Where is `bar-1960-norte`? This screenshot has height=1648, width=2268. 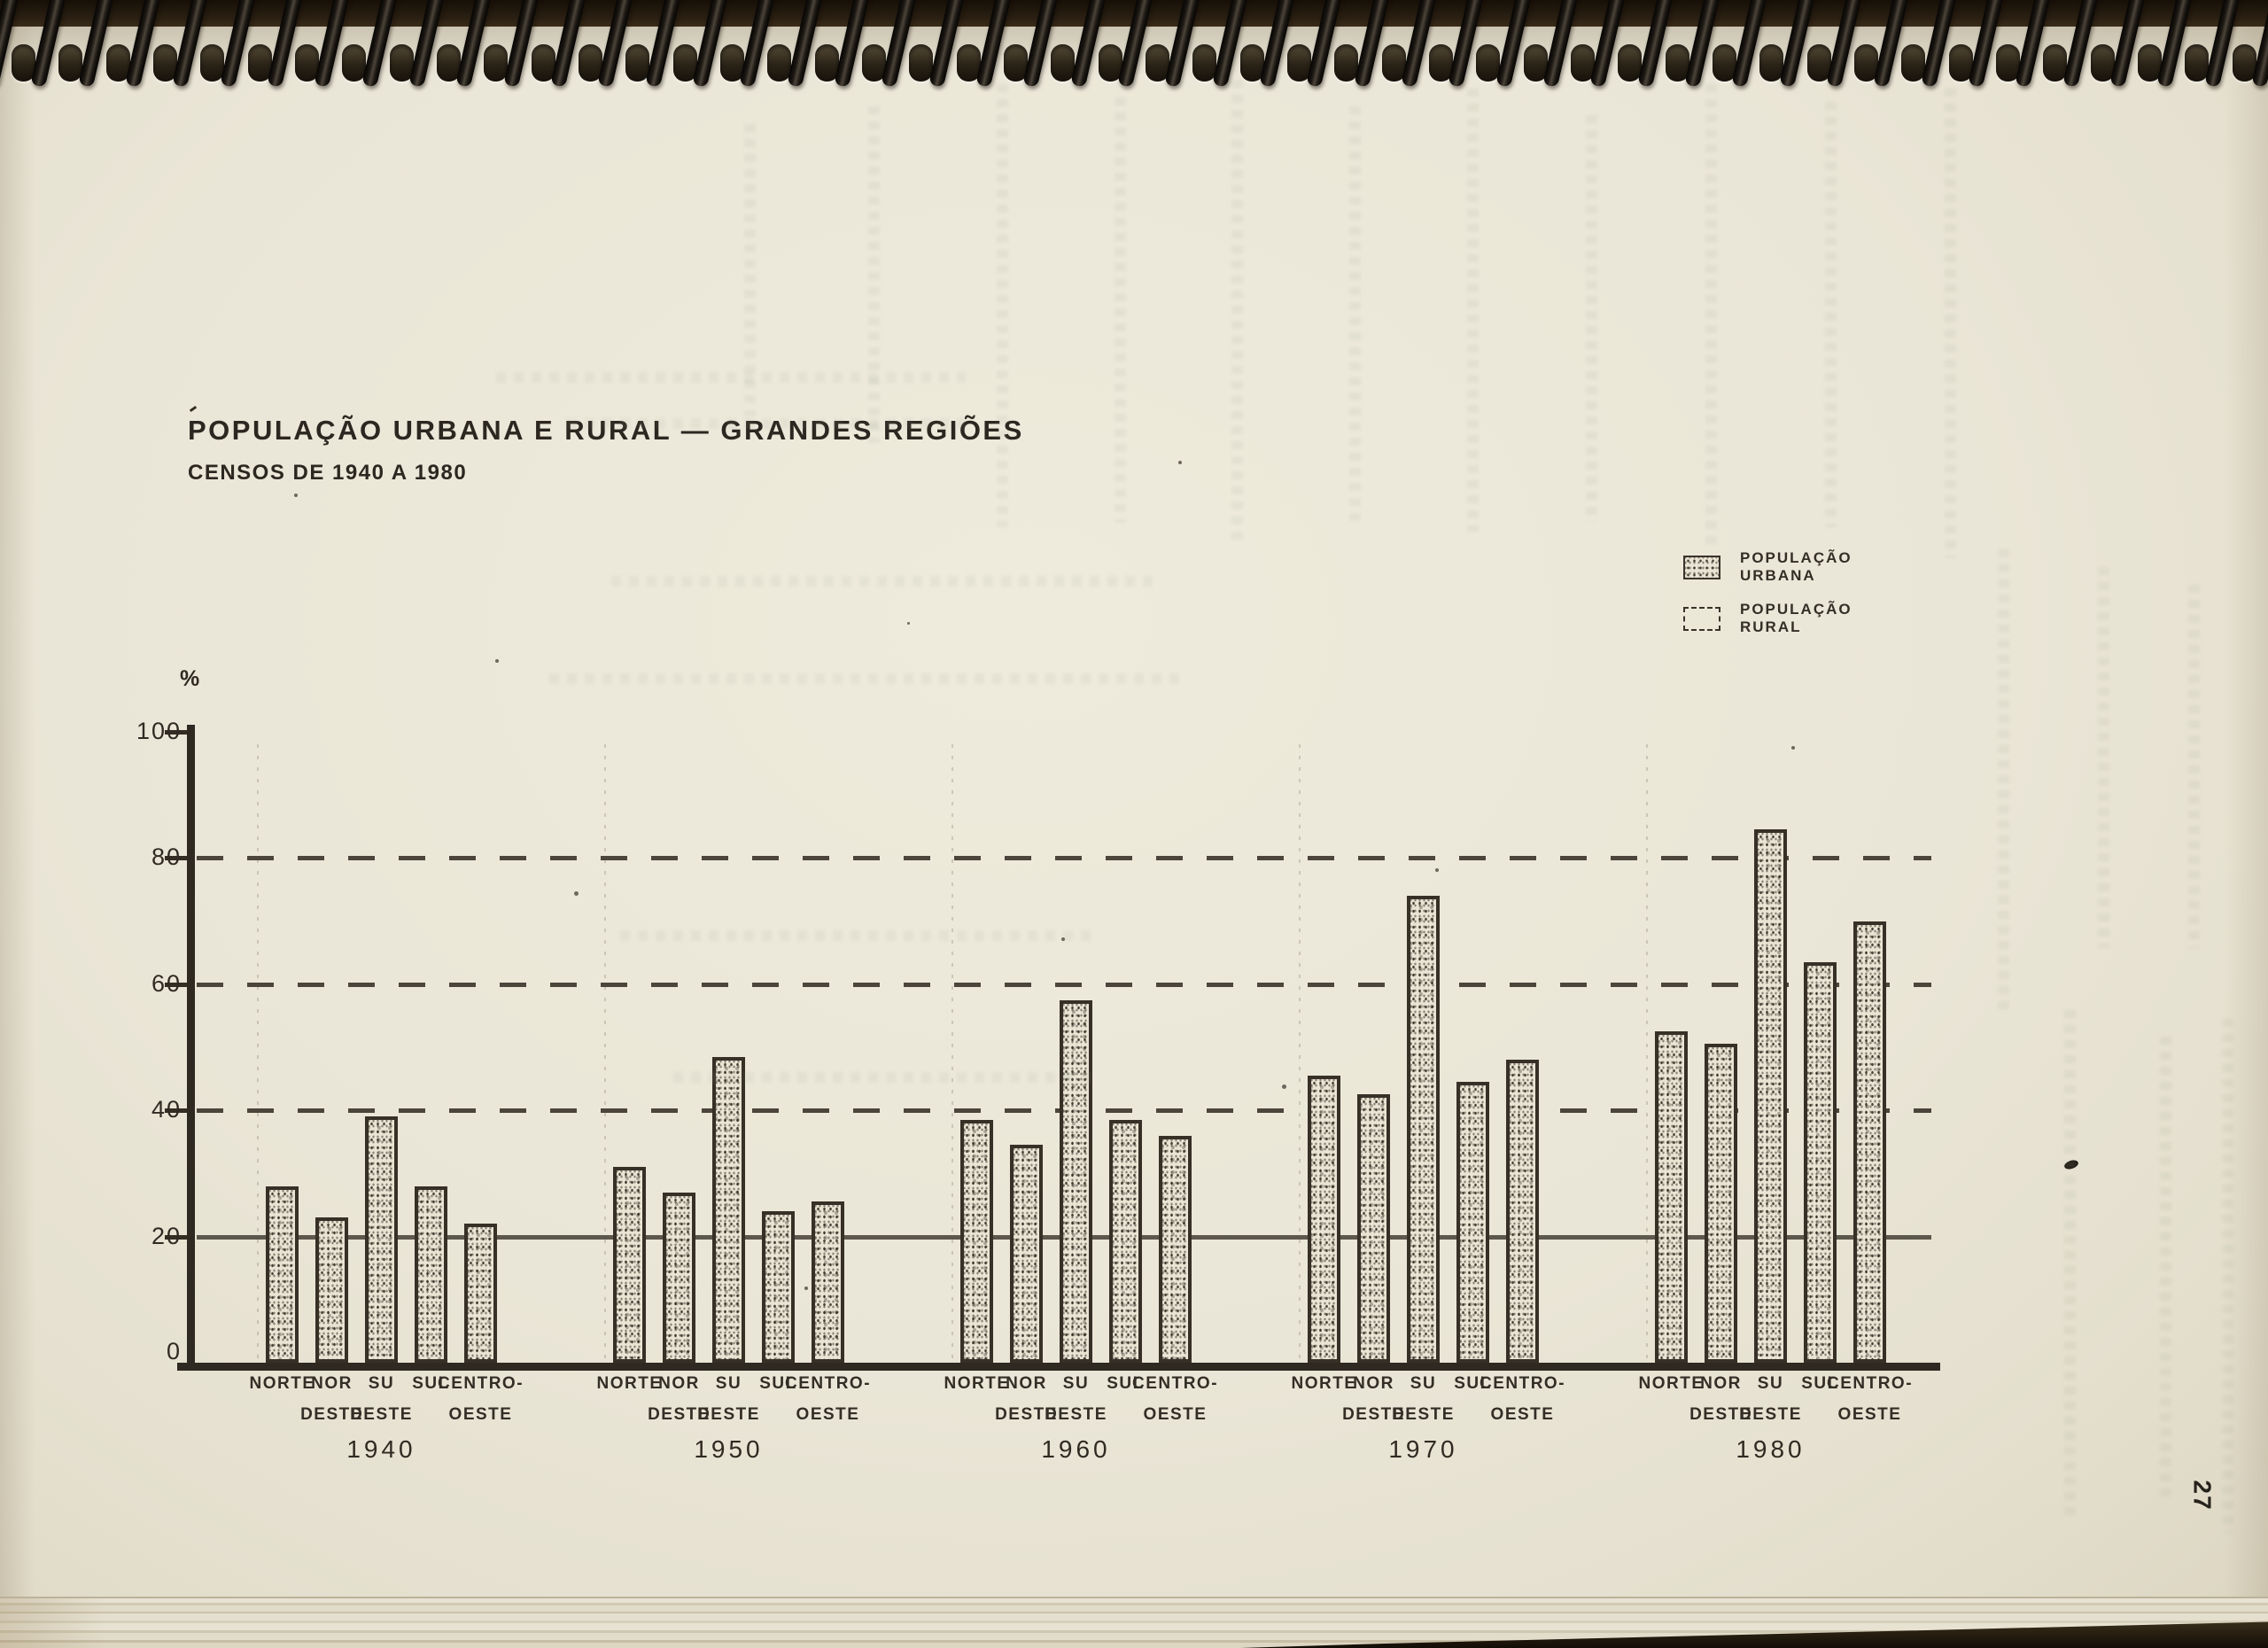 bar-1960-norte is located at coordinates (976, 1241).